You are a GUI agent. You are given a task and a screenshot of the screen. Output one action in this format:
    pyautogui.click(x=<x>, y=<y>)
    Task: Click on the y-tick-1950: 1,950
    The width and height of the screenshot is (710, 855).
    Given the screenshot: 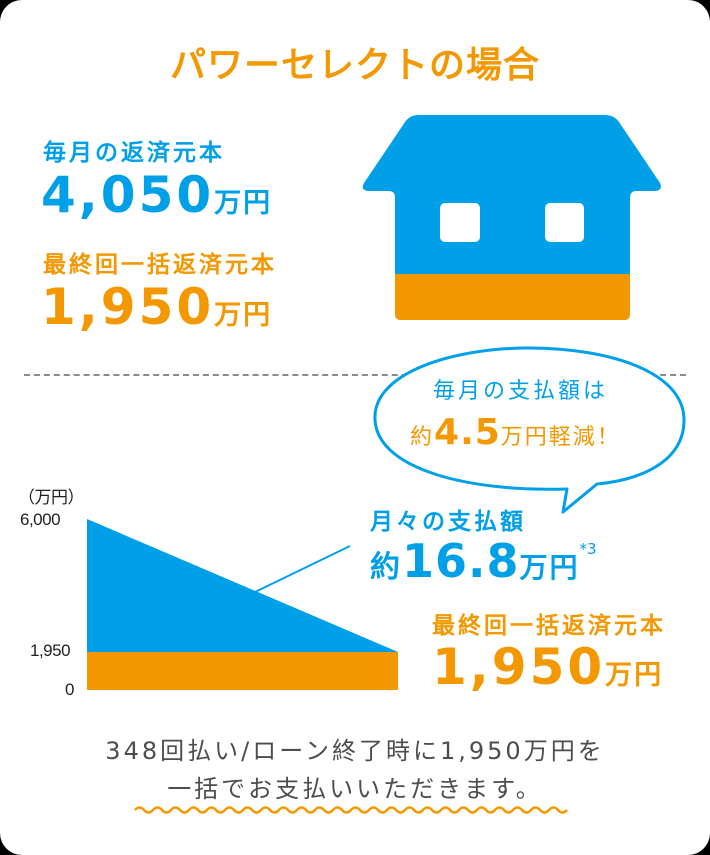 What is the action you would take?
    pyautogui.click(x=50, y=650)
    